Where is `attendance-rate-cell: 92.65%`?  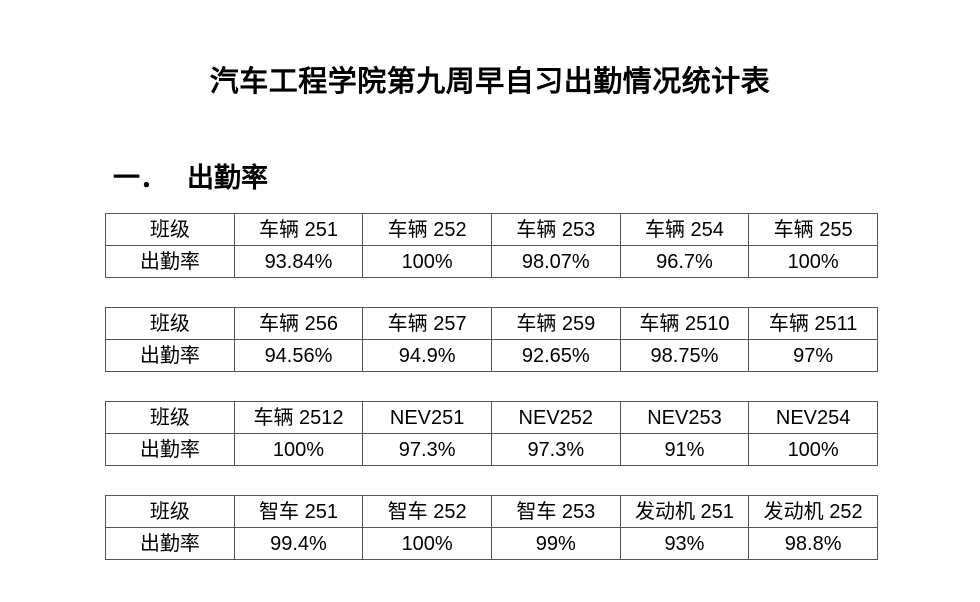
attendance-rate-cell: 92.65% is located at coordinates (555, 355).